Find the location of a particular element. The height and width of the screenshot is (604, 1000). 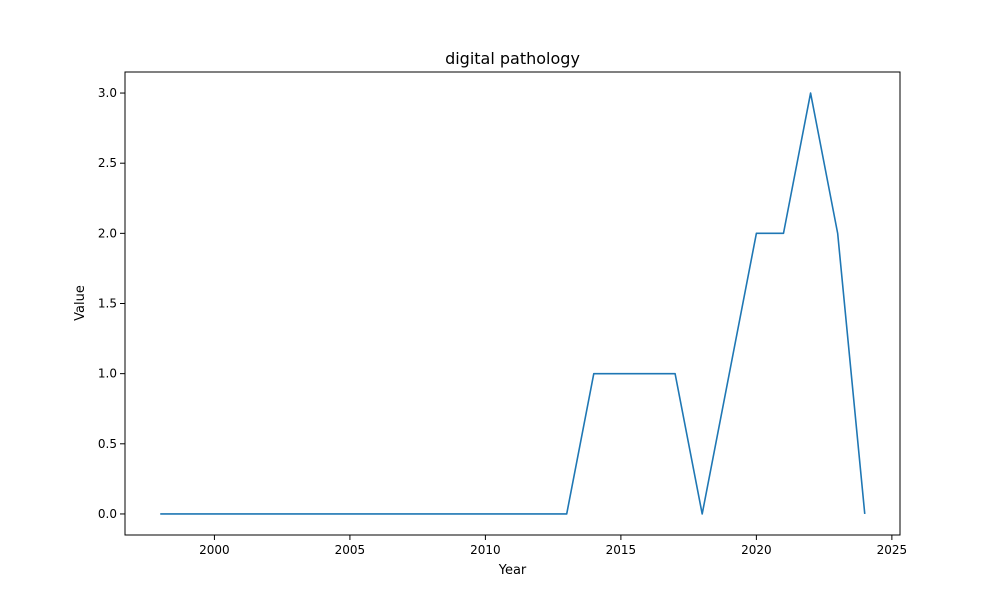

x-tick-label: 2010 is located at coordinates (485, 550).